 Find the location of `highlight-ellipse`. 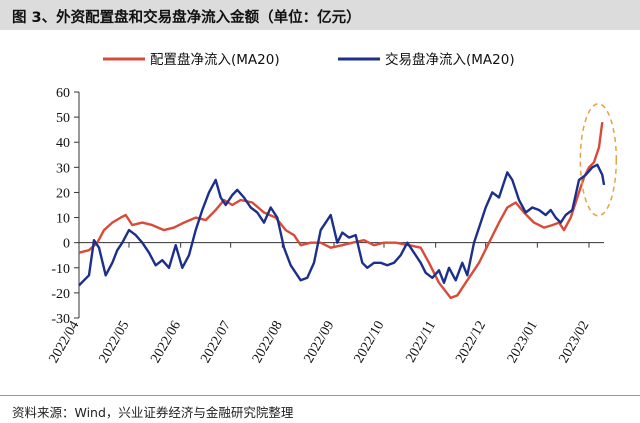

highlight-ellipse is located at coordinates (598, 160).